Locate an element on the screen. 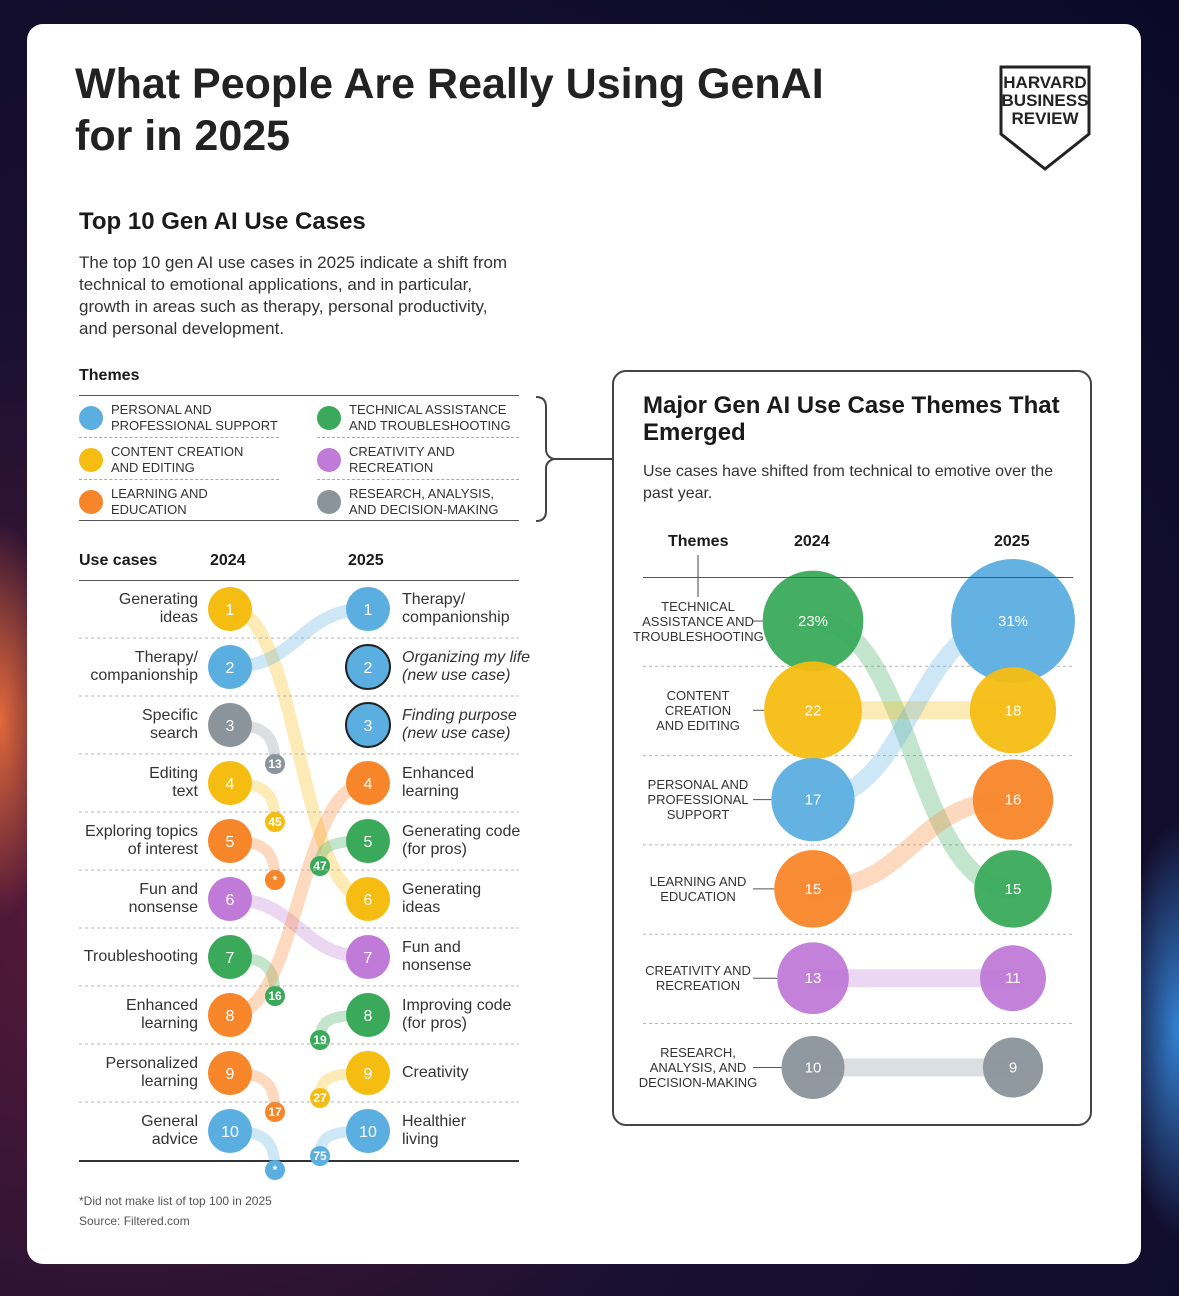  label-line: CREATION is located at coordinates (698, 710).